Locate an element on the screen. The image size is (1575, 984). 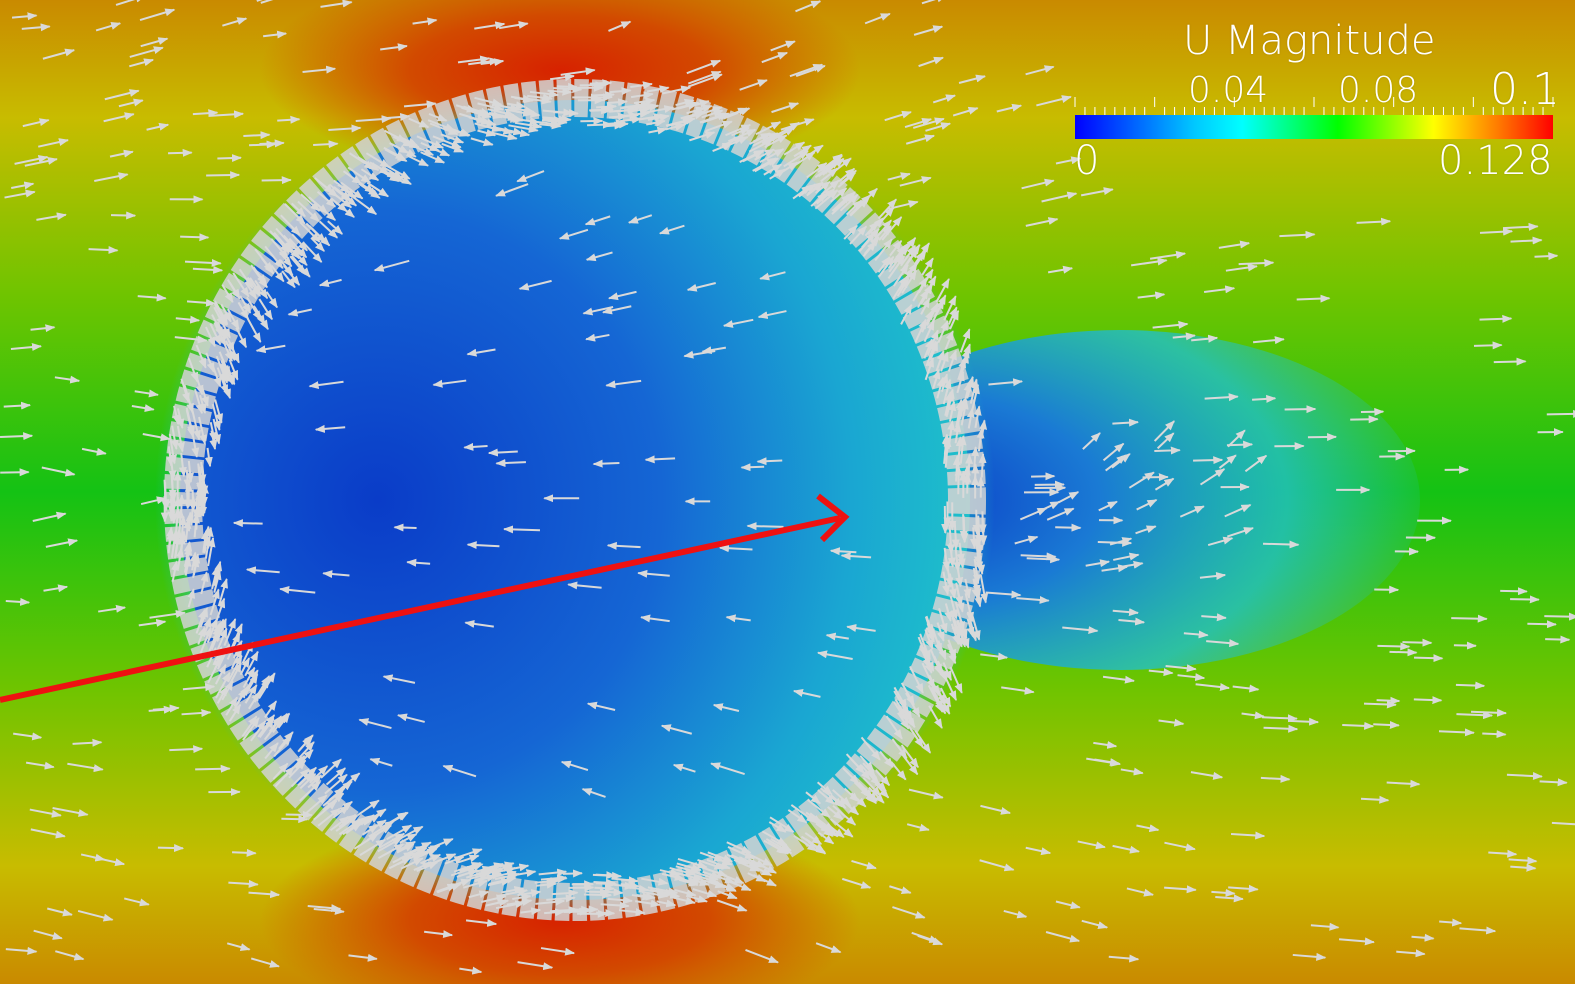
legend-title: U Magnitude is located at coordinates (1309, 41).